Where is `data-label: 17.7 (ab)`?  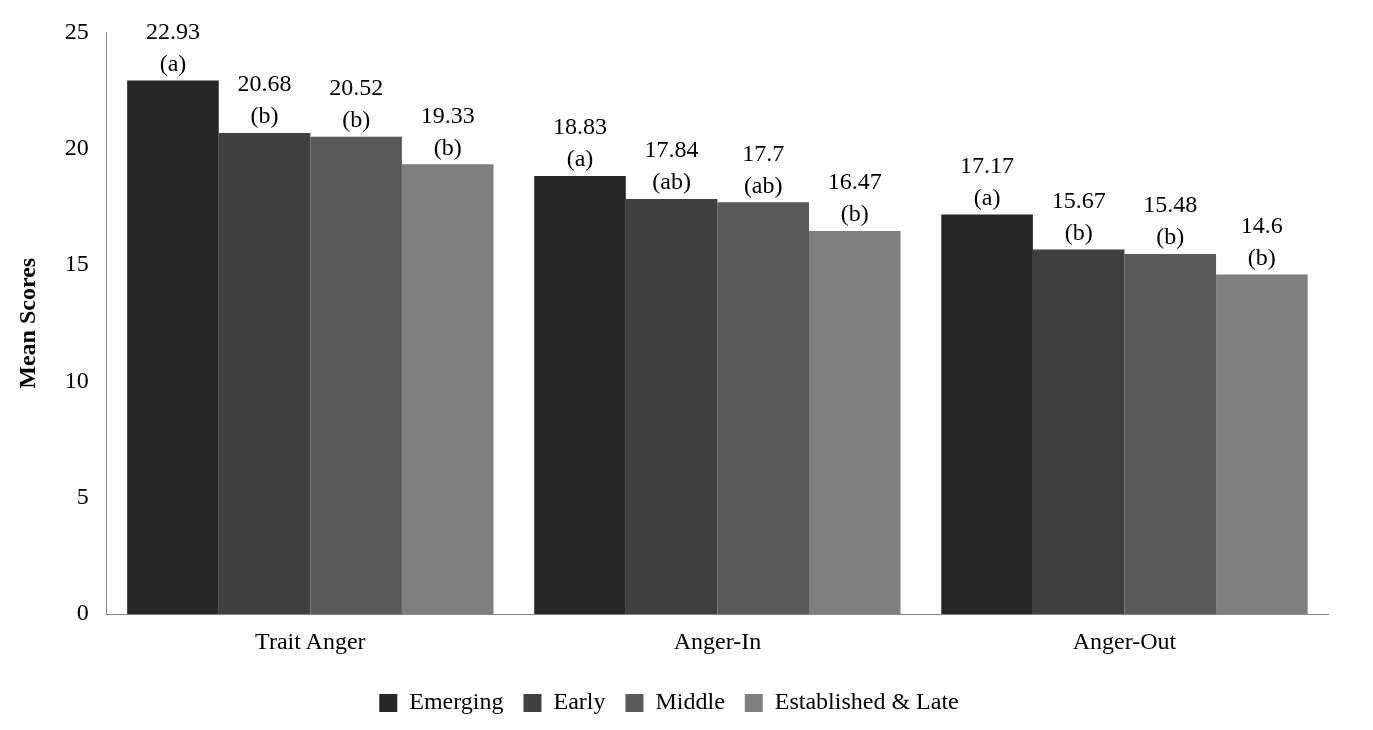
data-label: 17.7 (ab) is located at coordinates (763, 168).